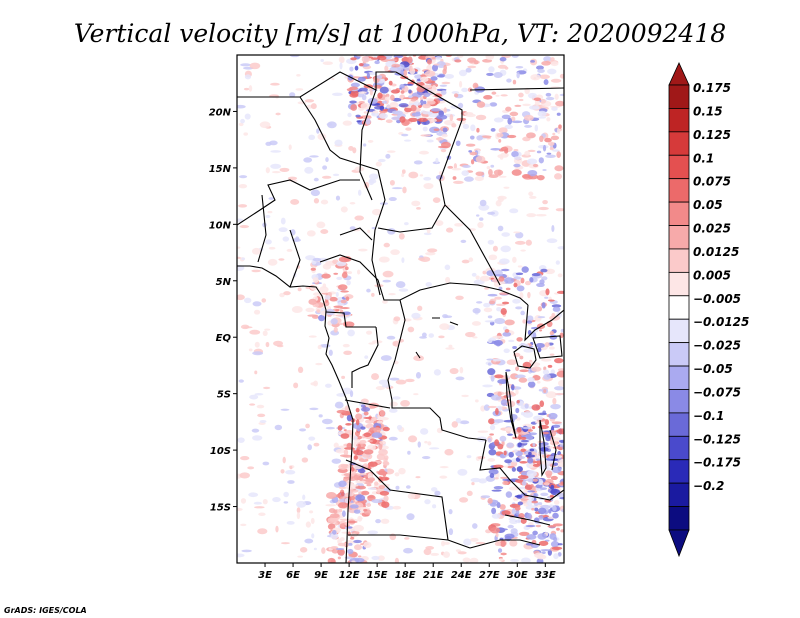 This screenshot has height=618, width=800. What do you see at coordinates (717, 392) in the screenshot?
I see `colorbar-label: −0.075` at bounding box center [717, 392].